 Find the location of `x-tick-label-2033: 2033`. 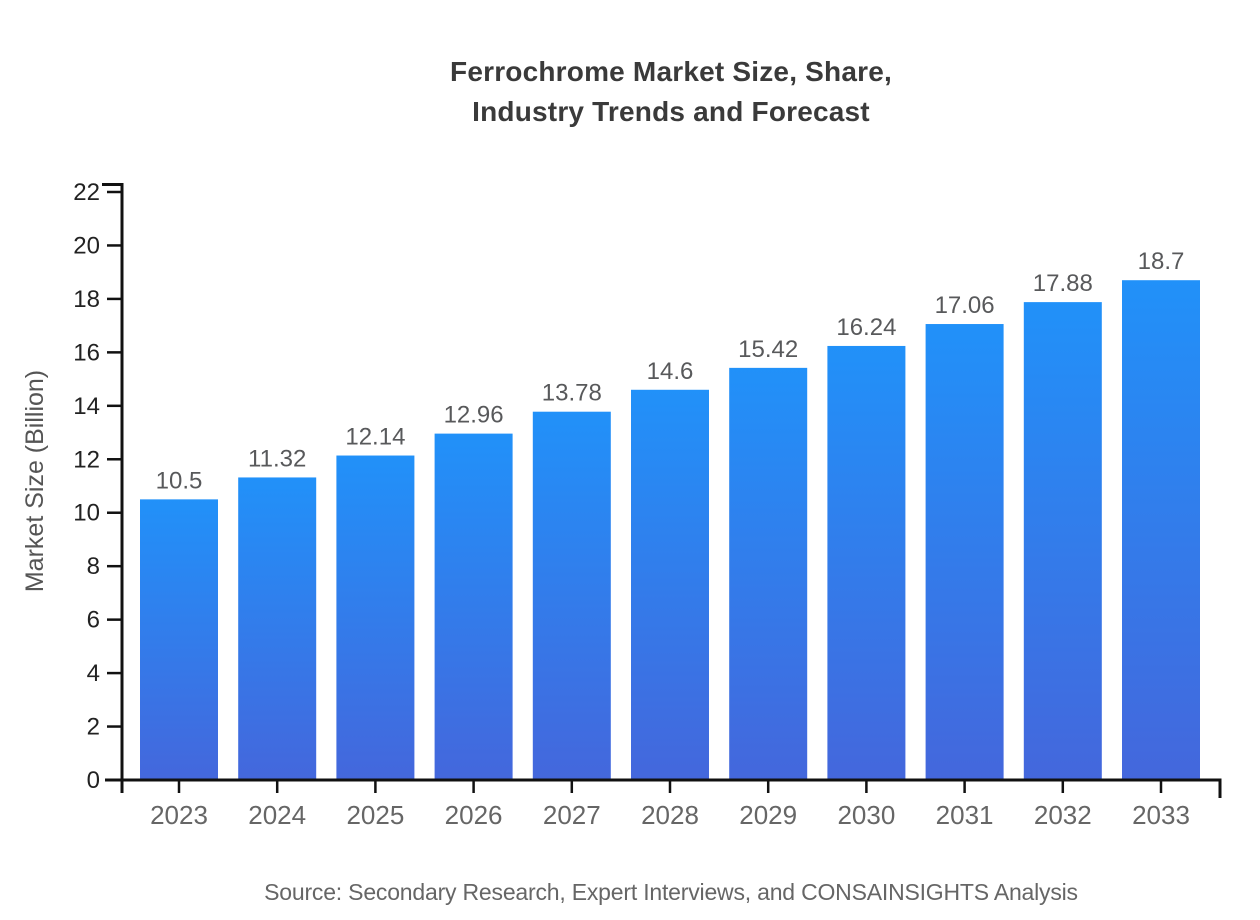

x-tick-label-2033: 2033 is located at coordinates (1161, 815).